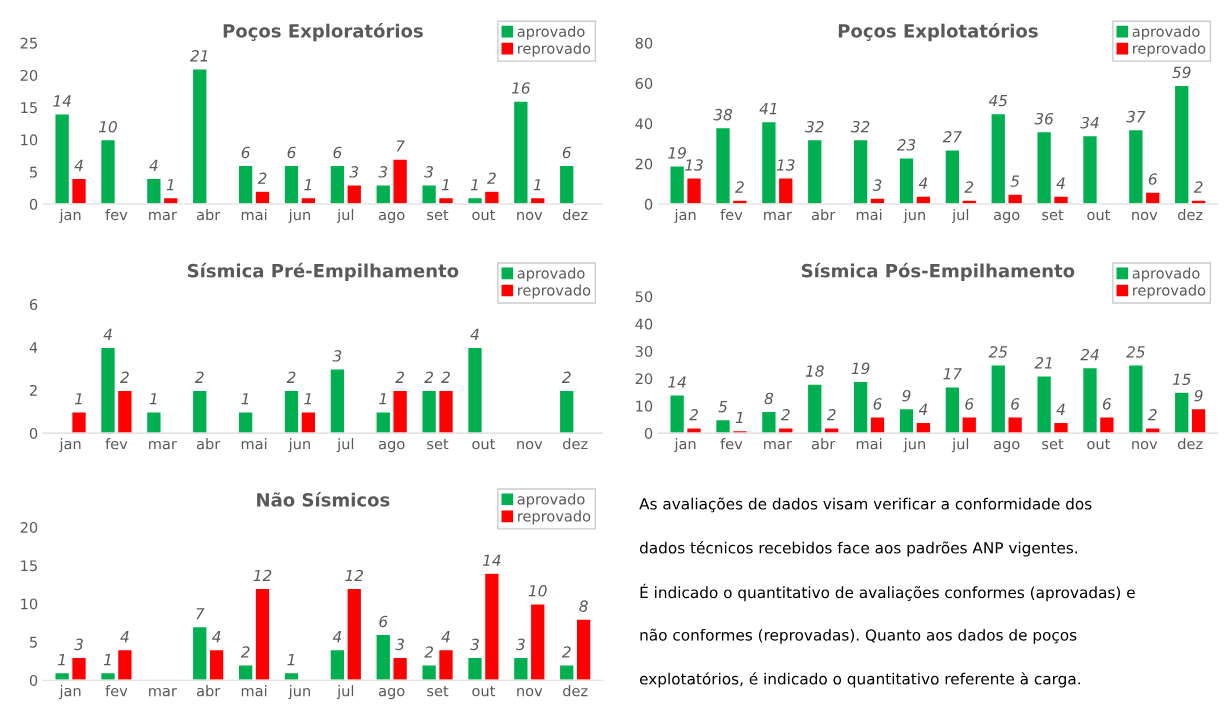 The image size is (1230, 716). What do you see at coordinates (998, 100) in the screenshot?
I see `data-label: 45` at bounding box center [998, 100].